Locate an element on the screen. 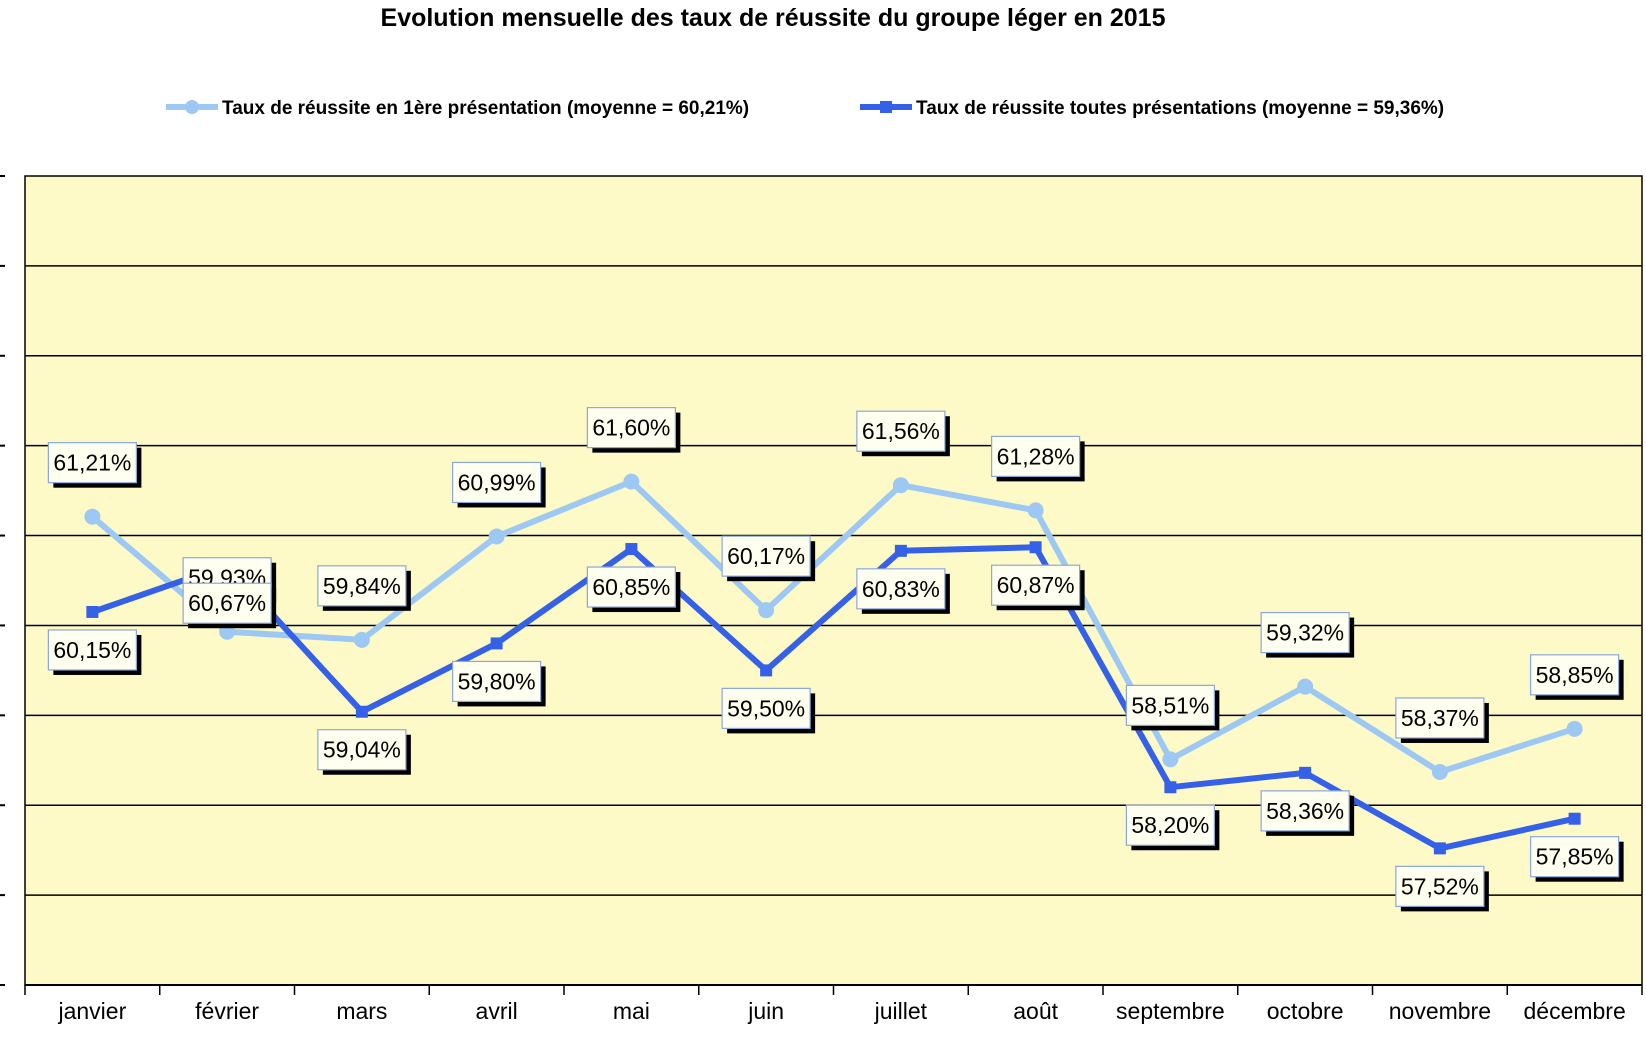  data-label: 58,37% is located at coordinates (1442, 720).